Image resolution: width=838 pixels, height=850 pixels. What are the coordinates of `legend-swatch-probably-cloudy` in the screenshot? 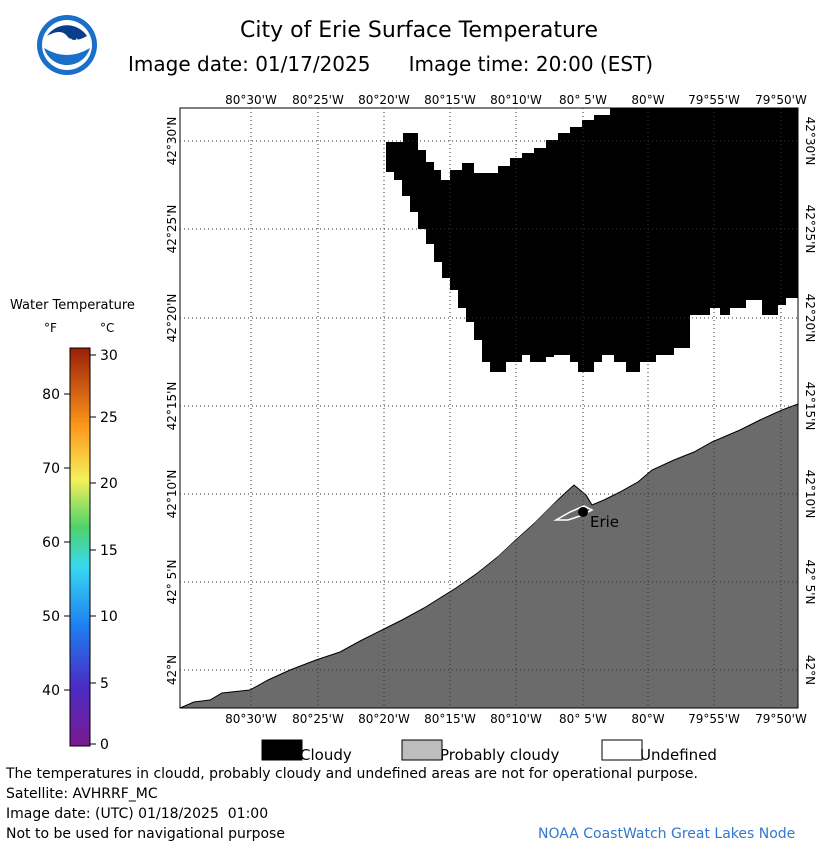 It's located at (422, 750).